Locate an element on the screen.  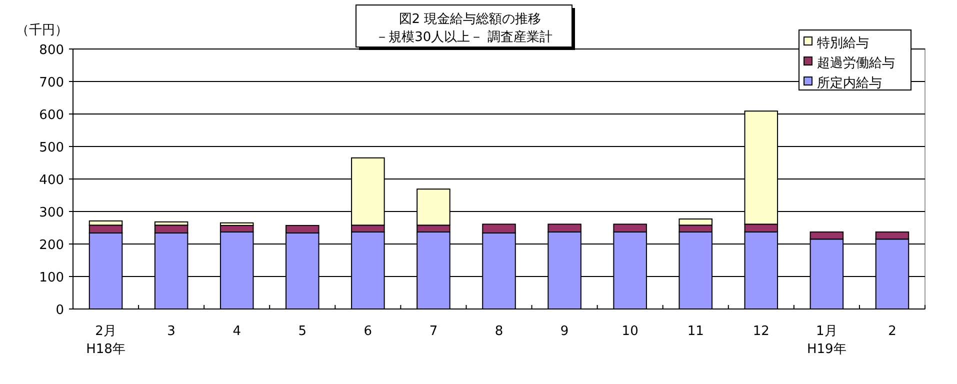
chart-title: 図2 現金給与総額の推移 is located at coordinates (470, 19).